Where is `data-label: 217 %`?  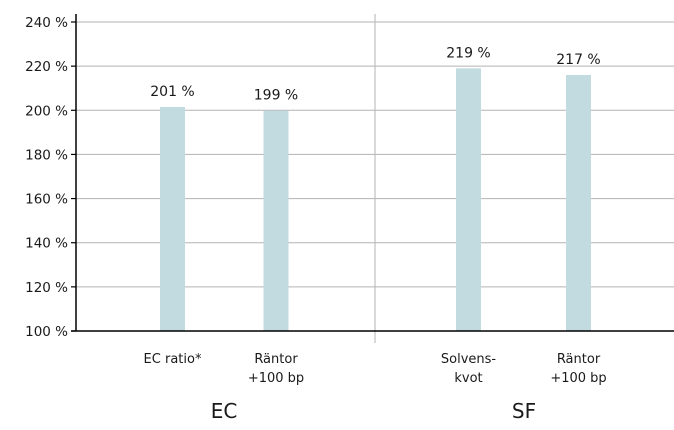 data-label: 217 % is located at coordinates (578, 60).